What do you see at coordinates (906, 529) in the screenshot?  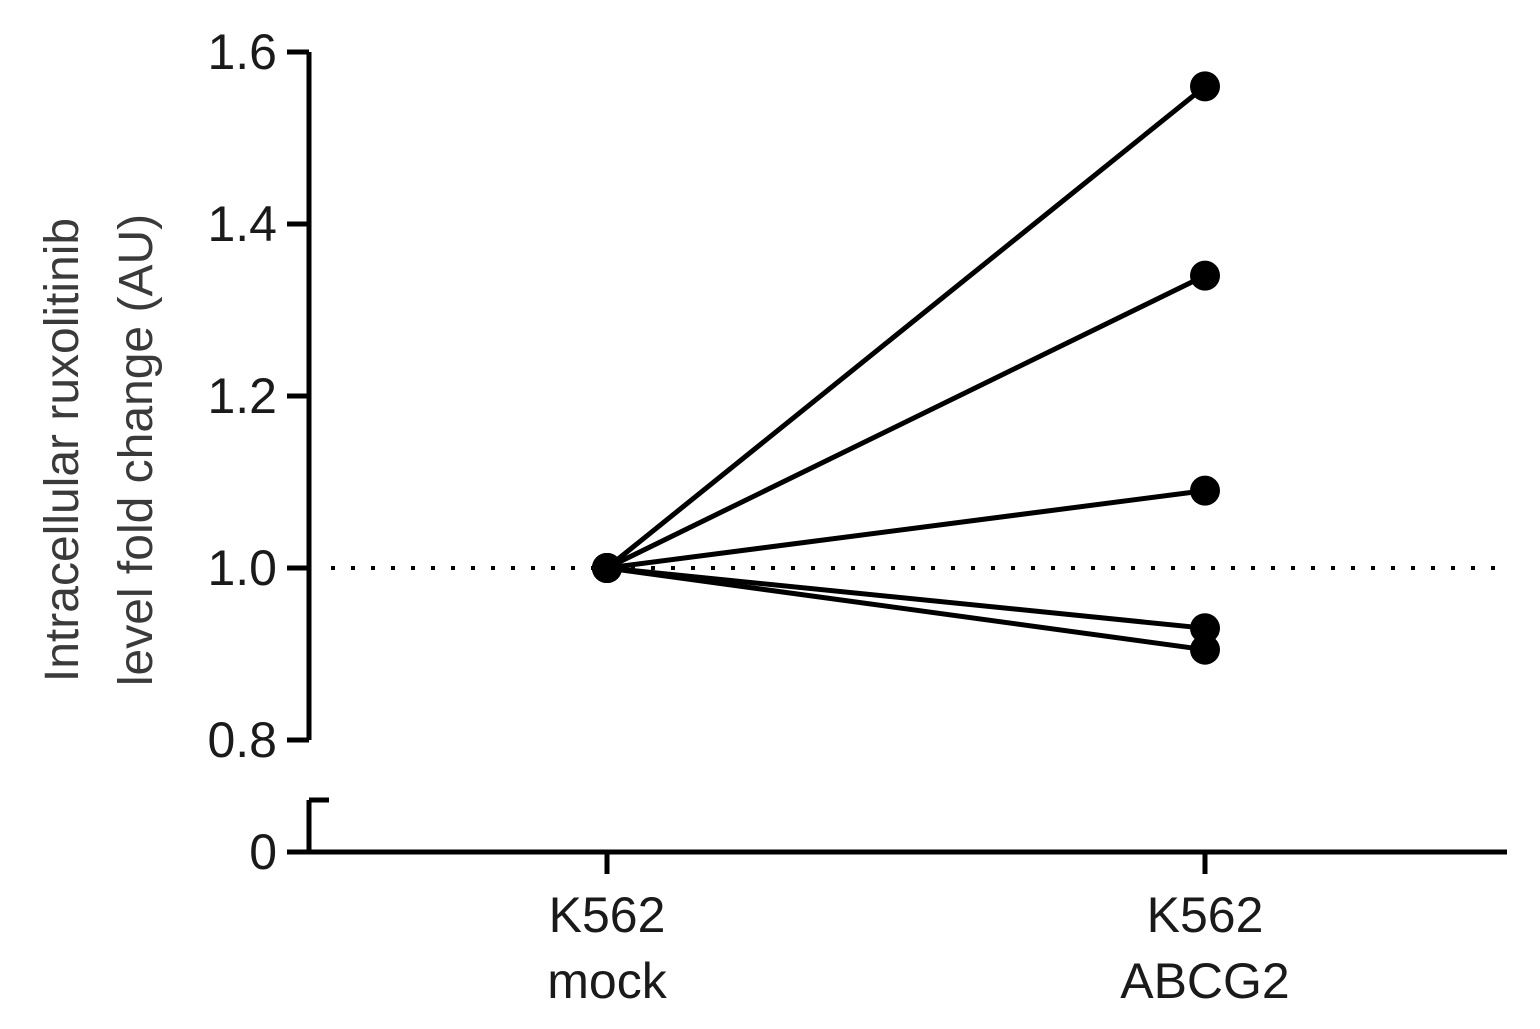 I see `series-2-line` at bounding box center [906, 529].